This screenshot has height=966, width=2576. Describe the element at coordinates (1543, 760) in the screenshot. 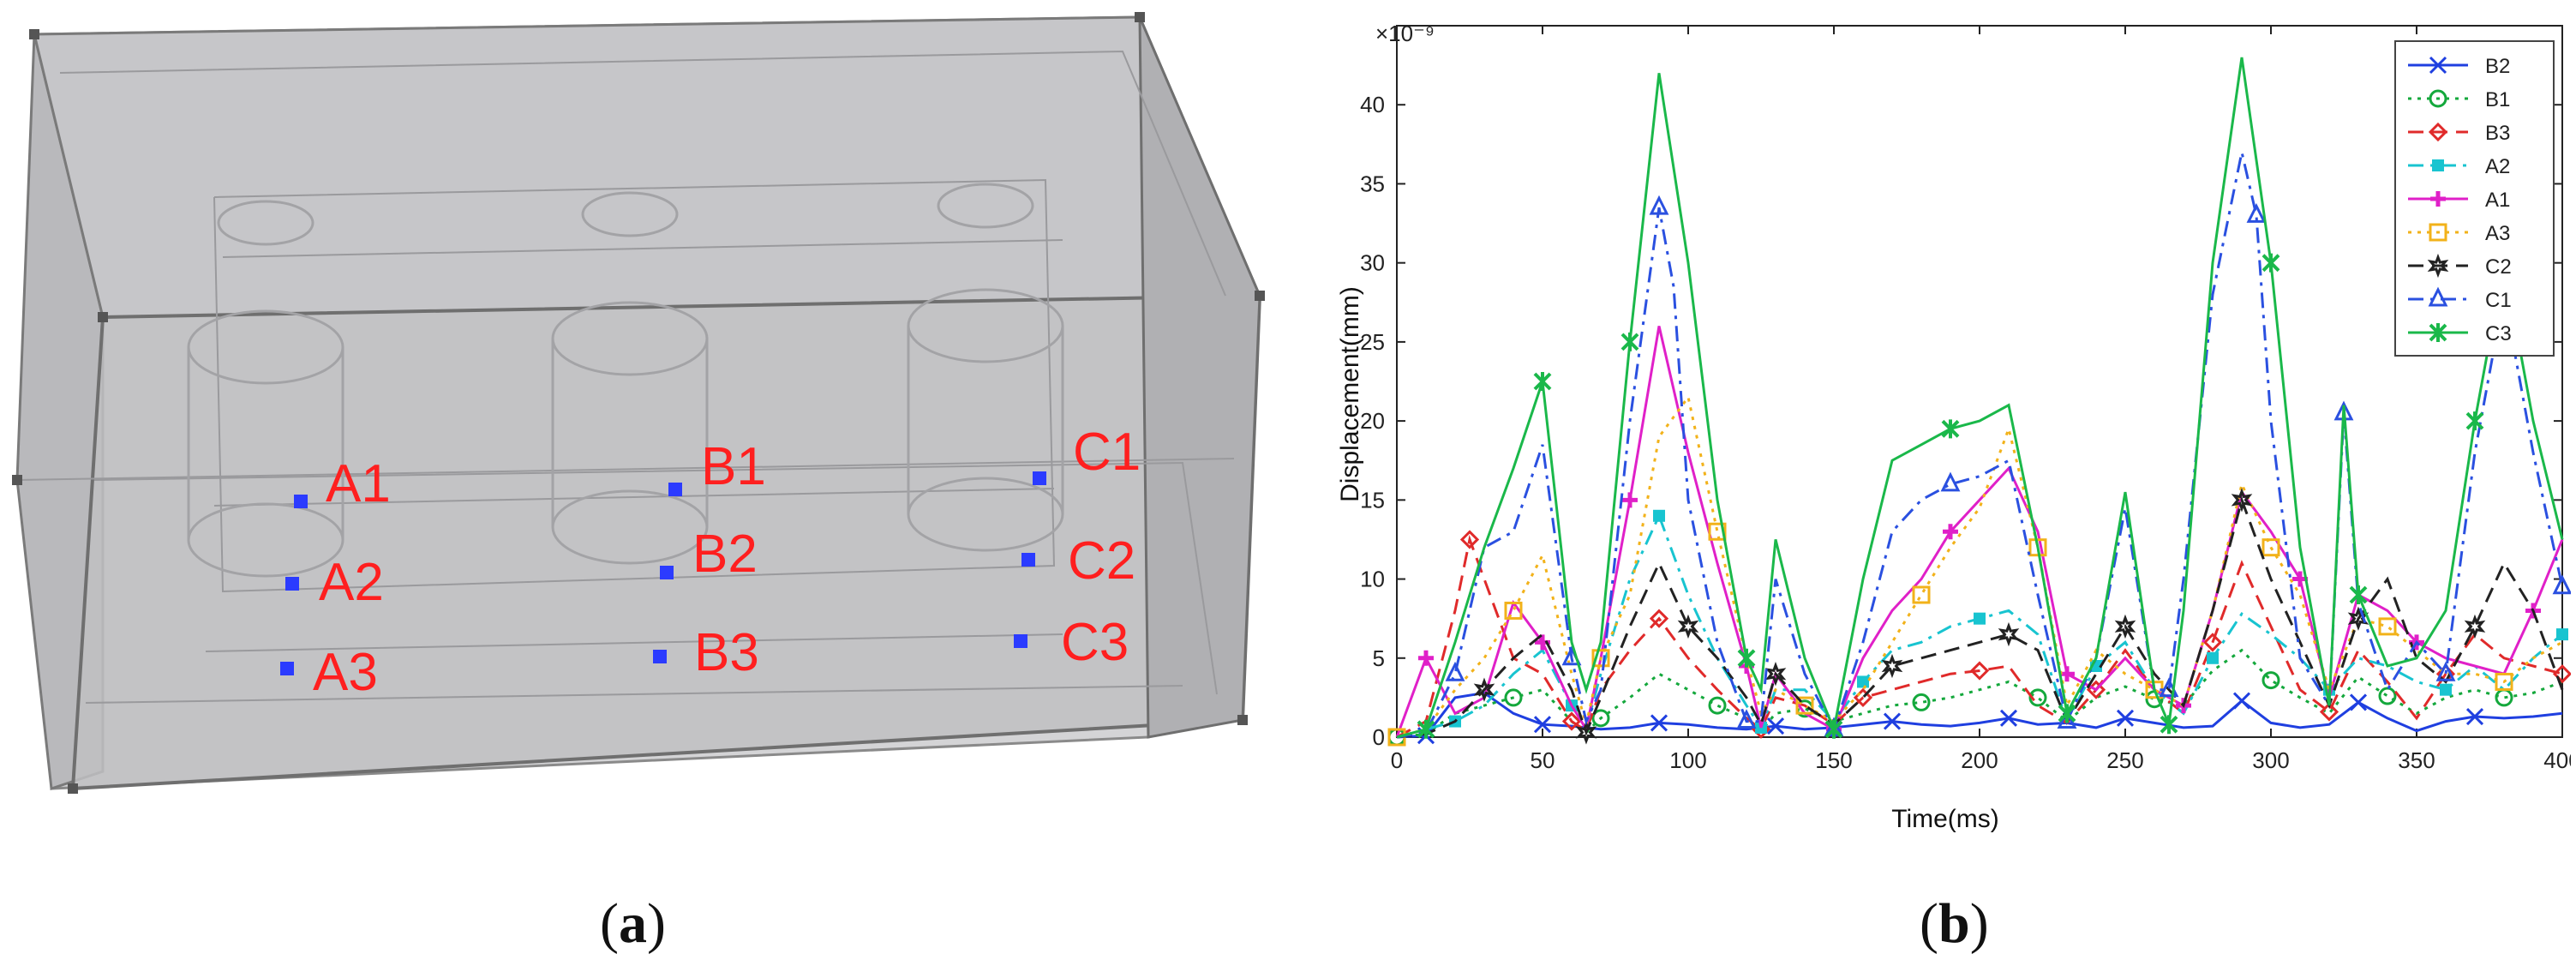

I see `x-tick-label: 50` at that location.